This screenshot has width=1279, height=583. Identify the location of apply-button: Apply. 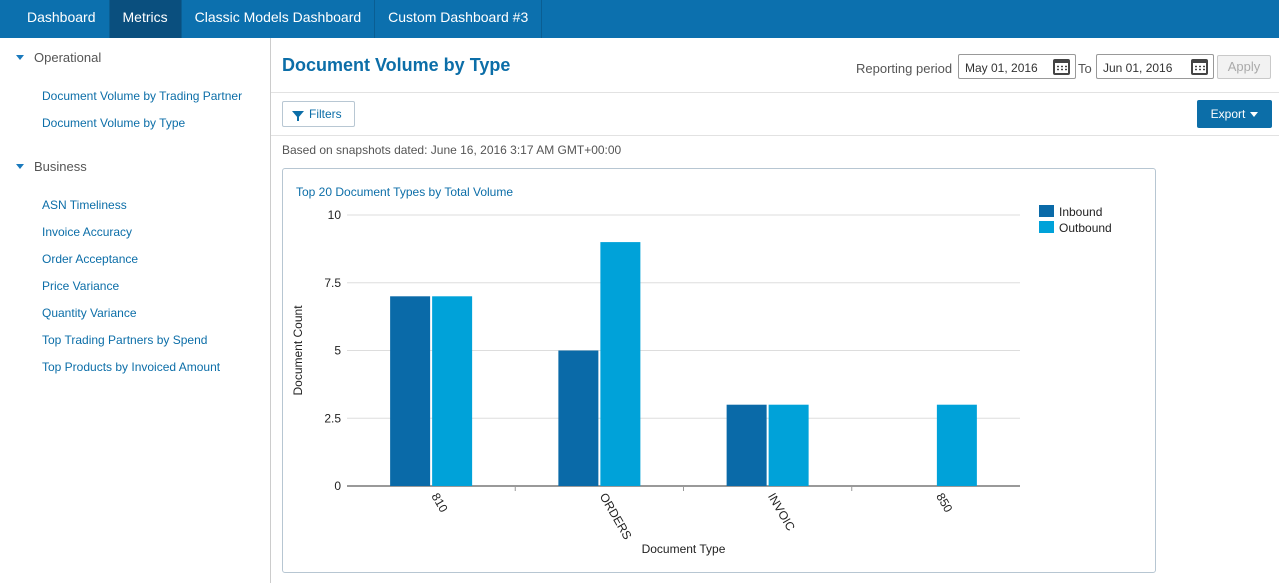
(1244, 67).